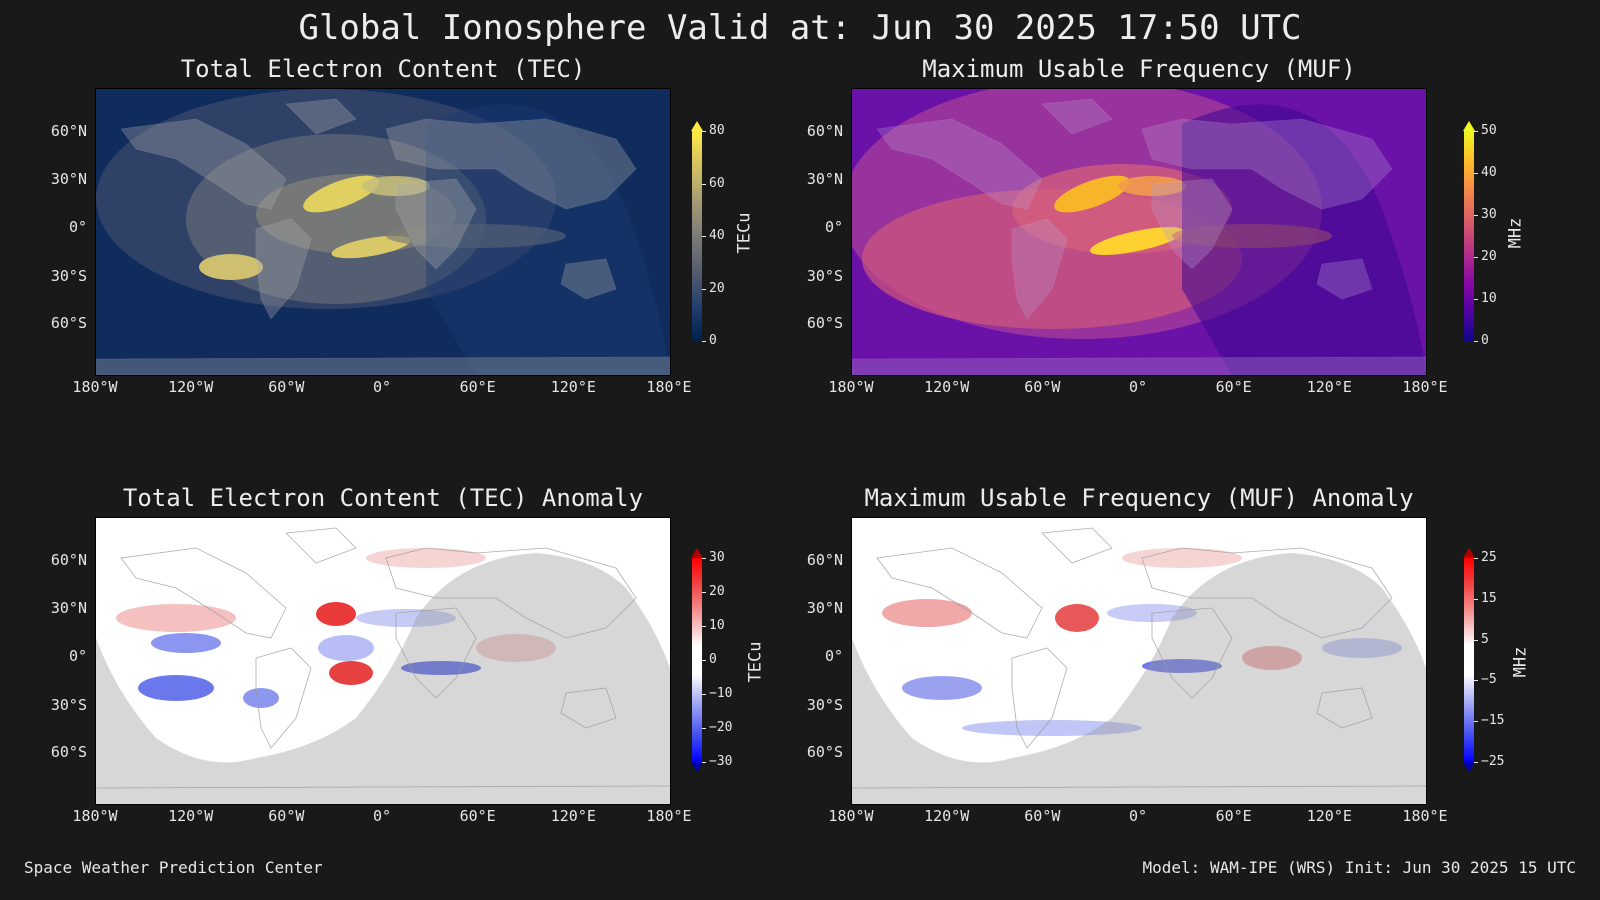  Describe the element at coordinates (824, 607) in the screenshot. I see `muf-anomaly-lat-tick: 30°N` at that location.